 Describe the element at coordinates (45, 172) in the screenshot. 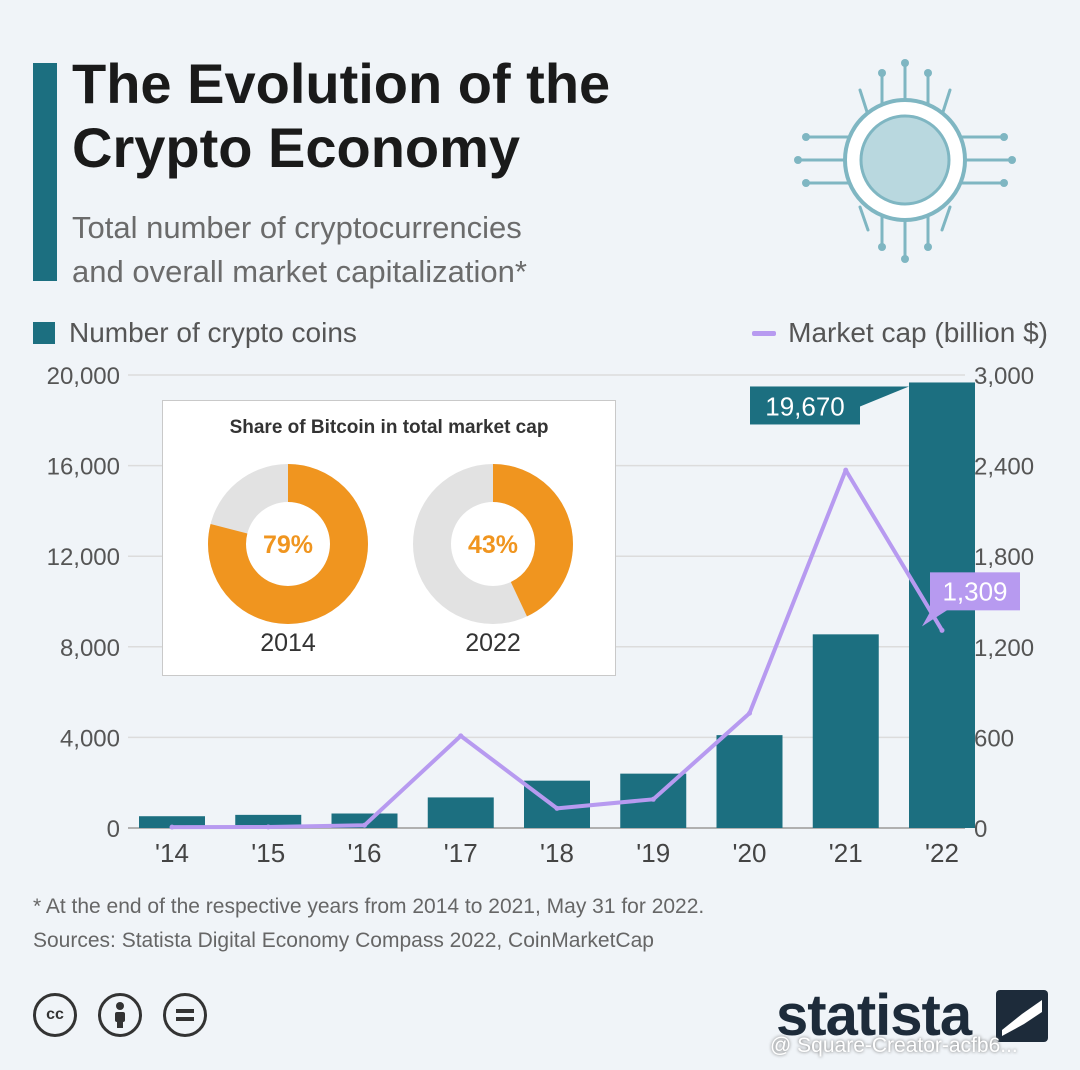

I see `title-accent-bar` at that location.